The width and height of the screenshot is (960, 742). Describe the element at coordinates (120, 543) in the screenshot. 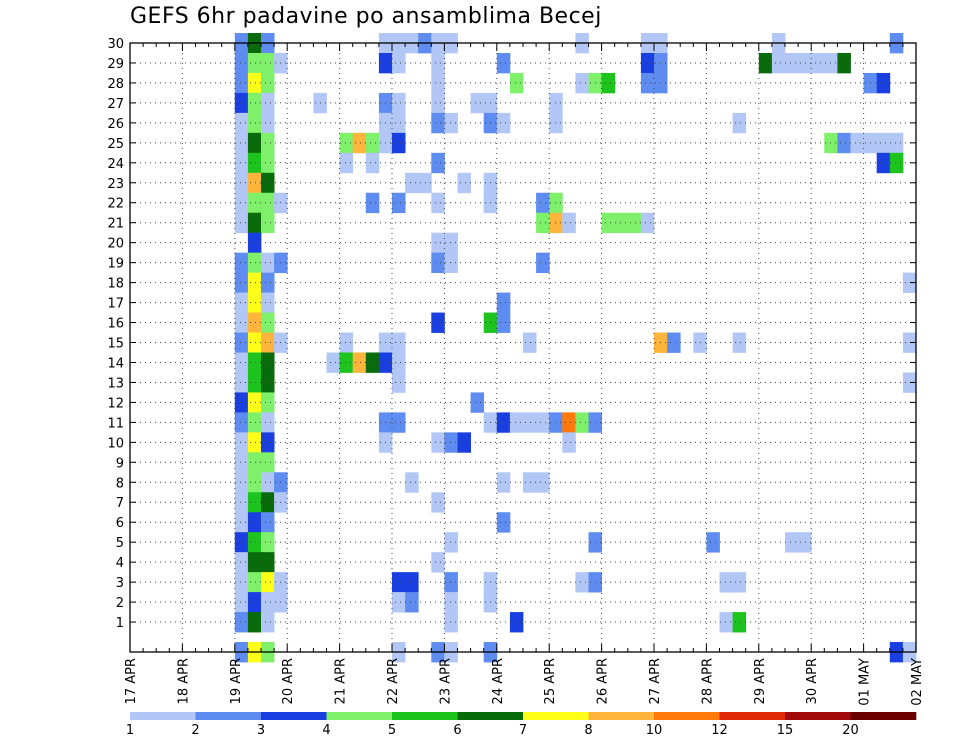

I see `y-tick-label: 5` at that location.